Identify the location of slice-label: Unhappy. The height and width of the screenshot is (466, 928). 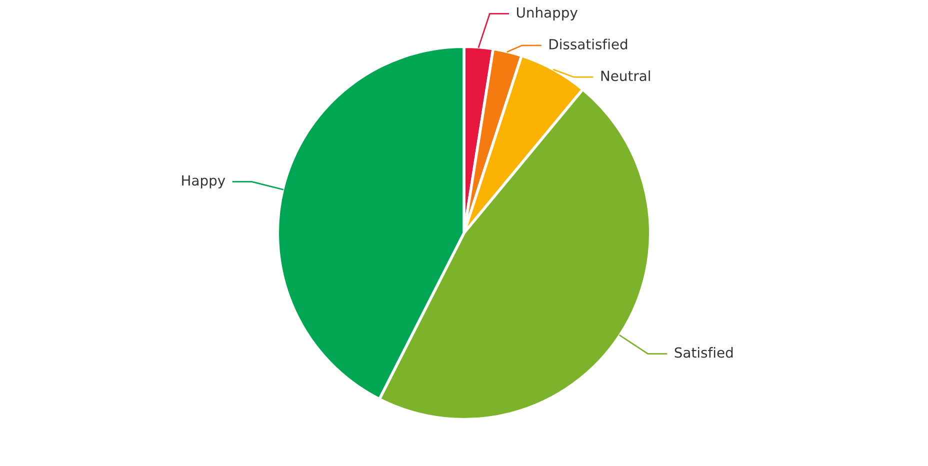
(547, 13).